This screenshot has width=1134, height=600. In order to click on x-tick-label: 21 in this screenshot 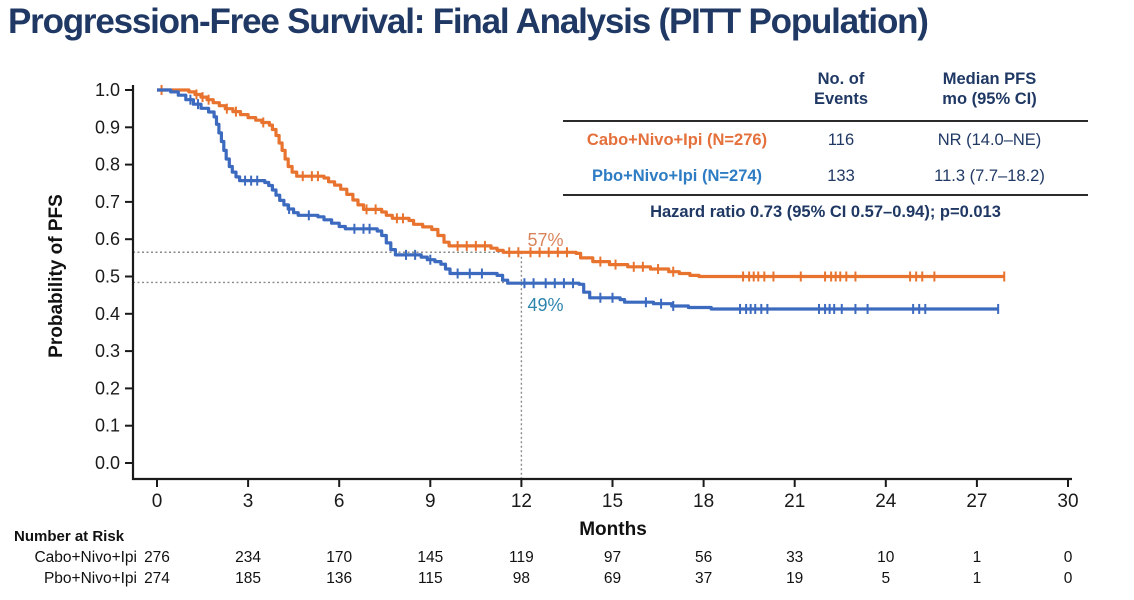, I will do `click(794, 501)`.